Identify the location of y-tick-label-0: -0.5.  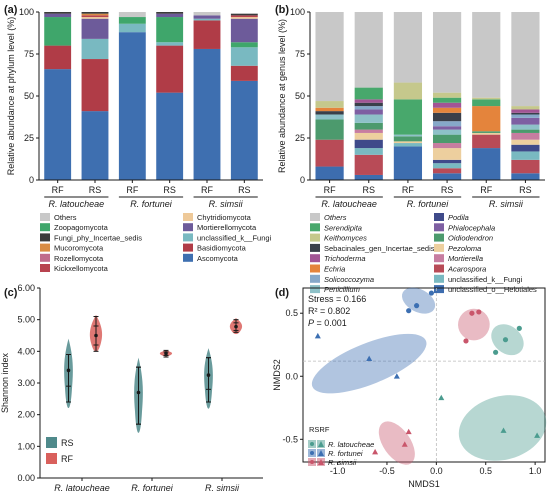
(290, 439).